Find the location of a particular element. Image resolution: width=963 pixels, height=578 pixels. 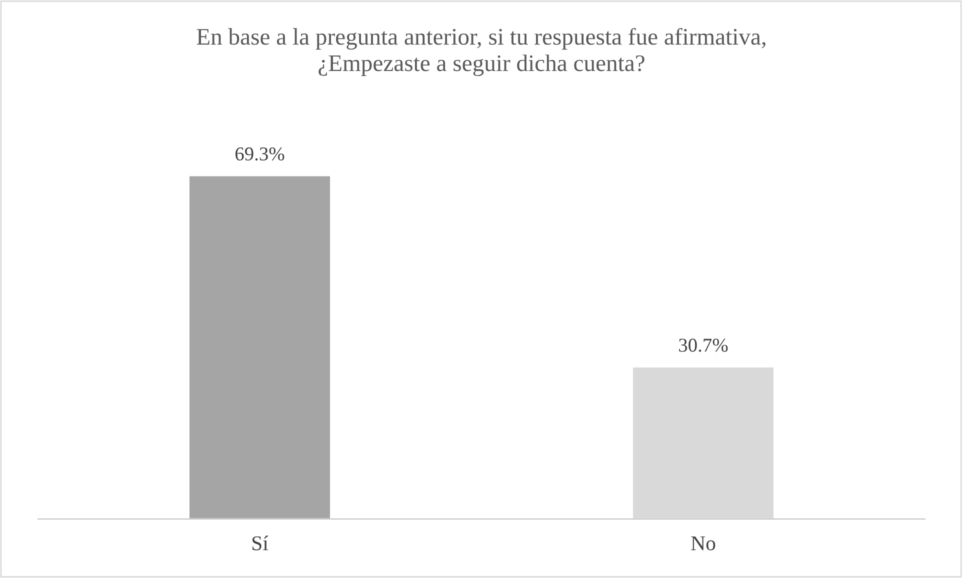

data-label: 69.3% is located at coordinates (259, 154).